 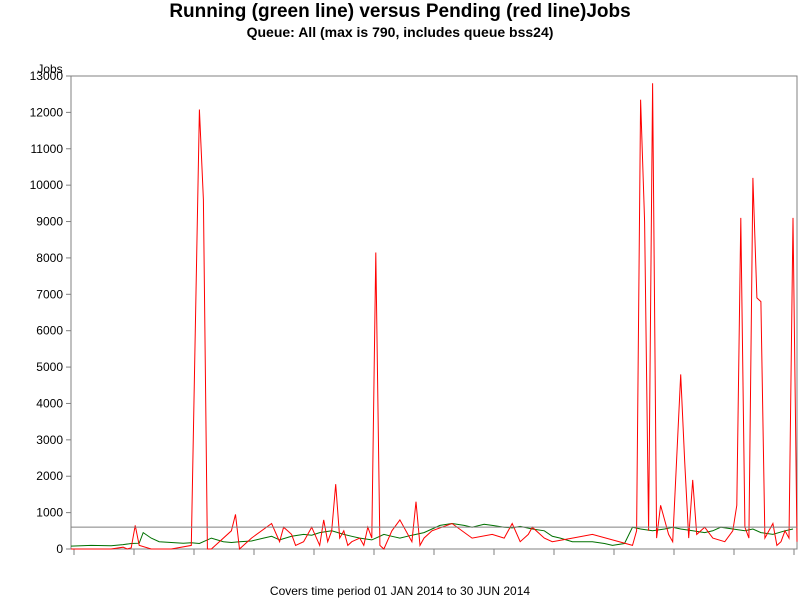 I want to click on y-tick-label: 0, so click(x=59, y=549).